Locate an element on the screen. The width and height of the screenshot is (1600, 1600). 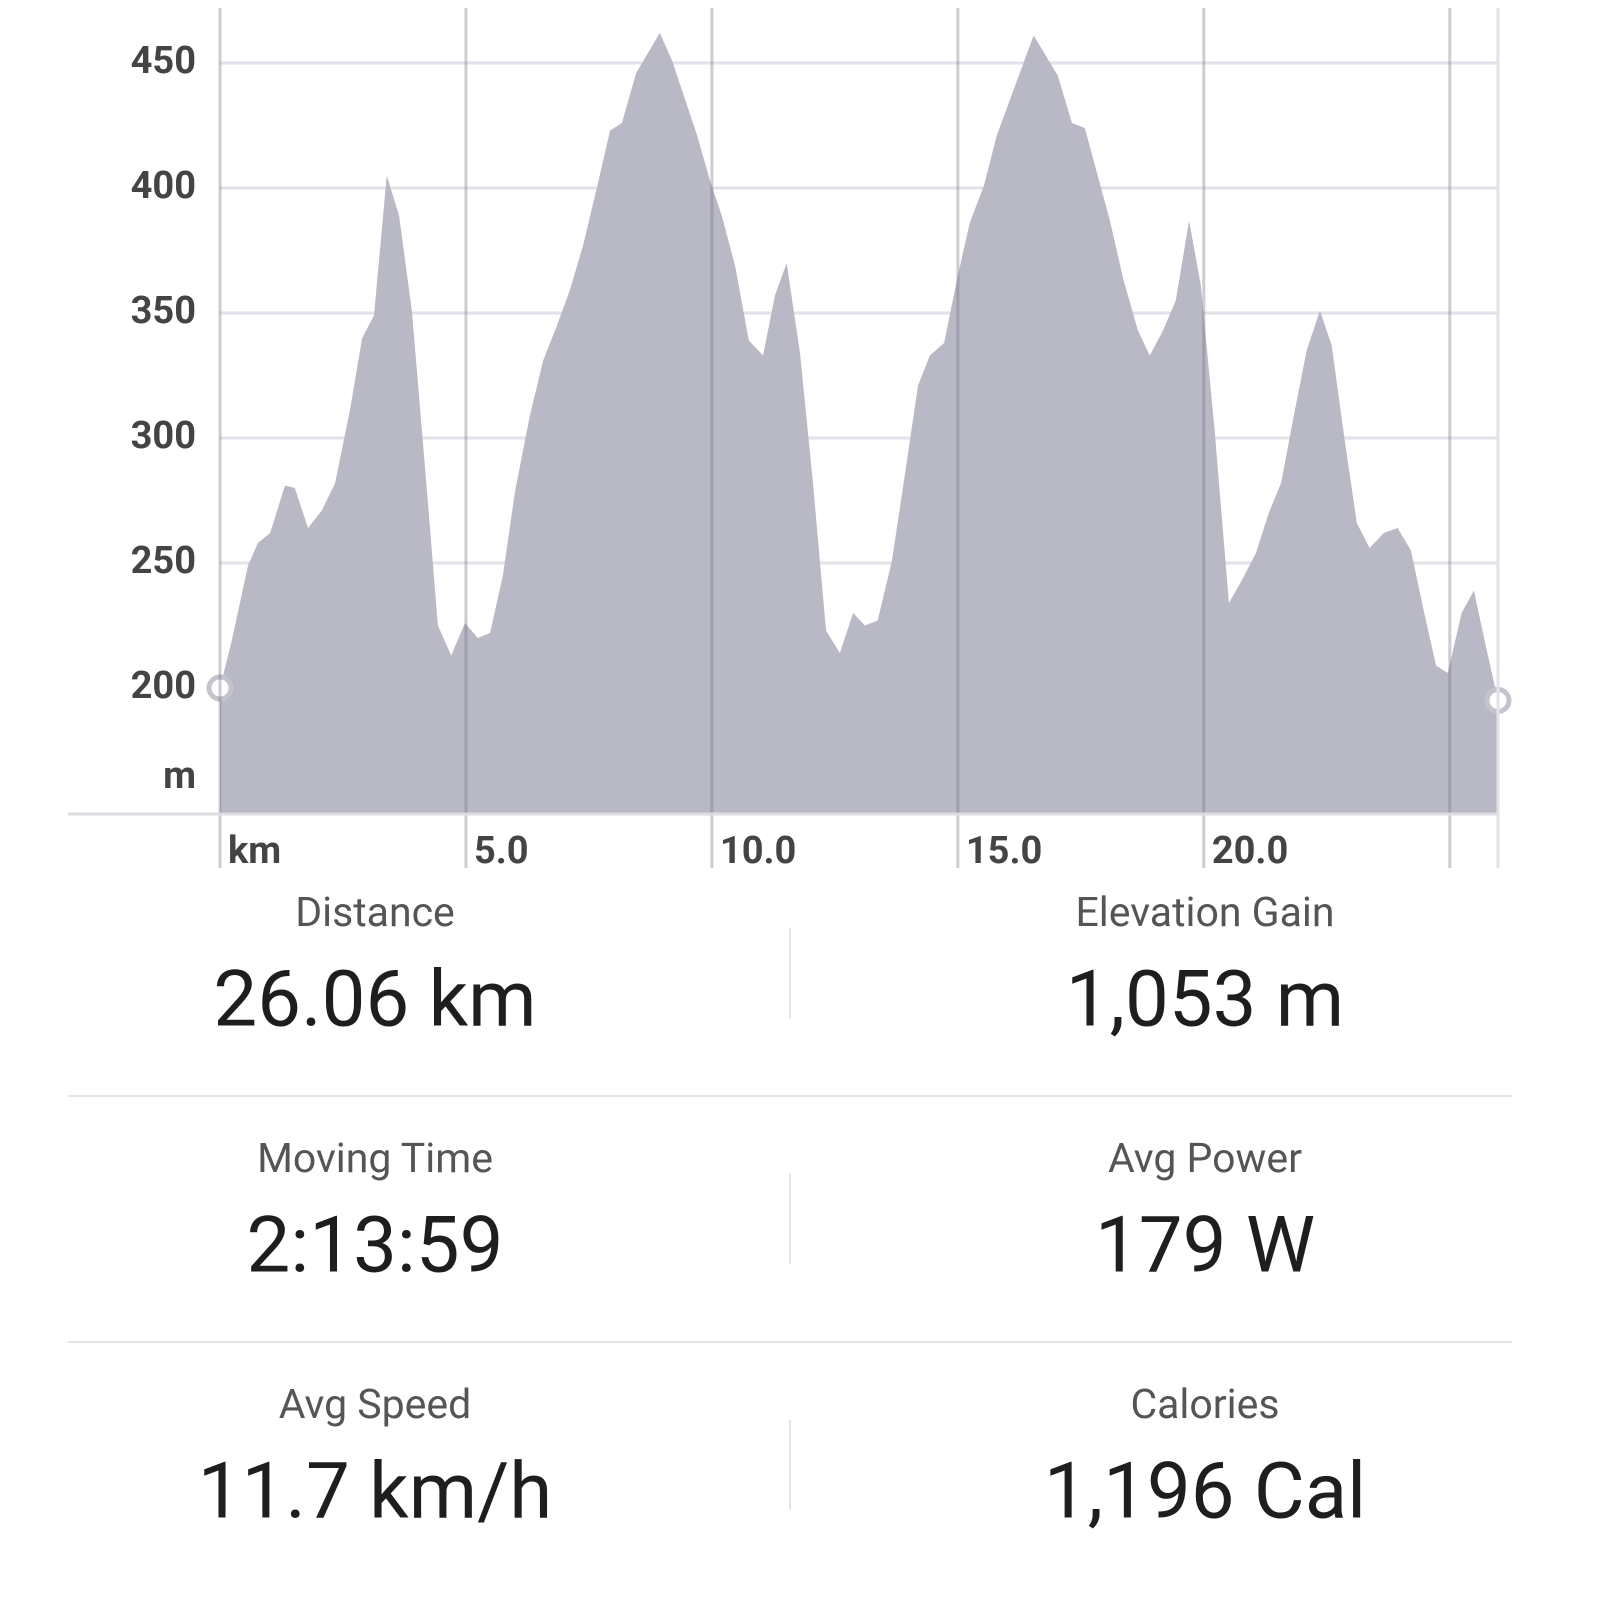
stat-label: Elevation Gain is located at coordinates (1204, 913).